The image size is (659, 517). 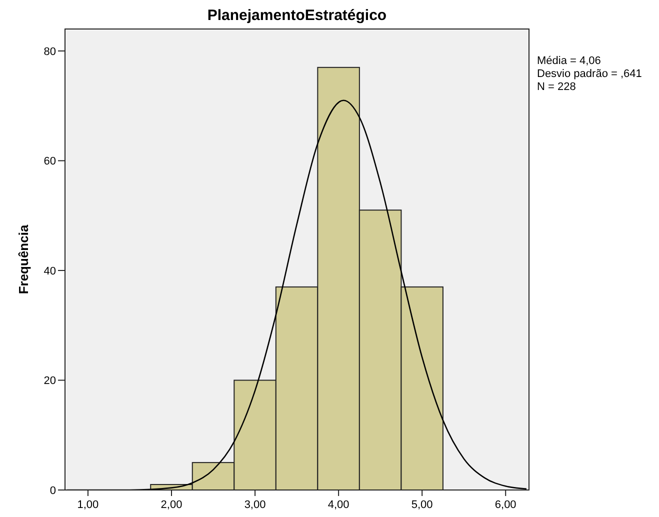 What do you see at coordinates (589, 74) in the screenshot?
I see `text: Desvio padrão = ,641` at bounding box center [589, 74].